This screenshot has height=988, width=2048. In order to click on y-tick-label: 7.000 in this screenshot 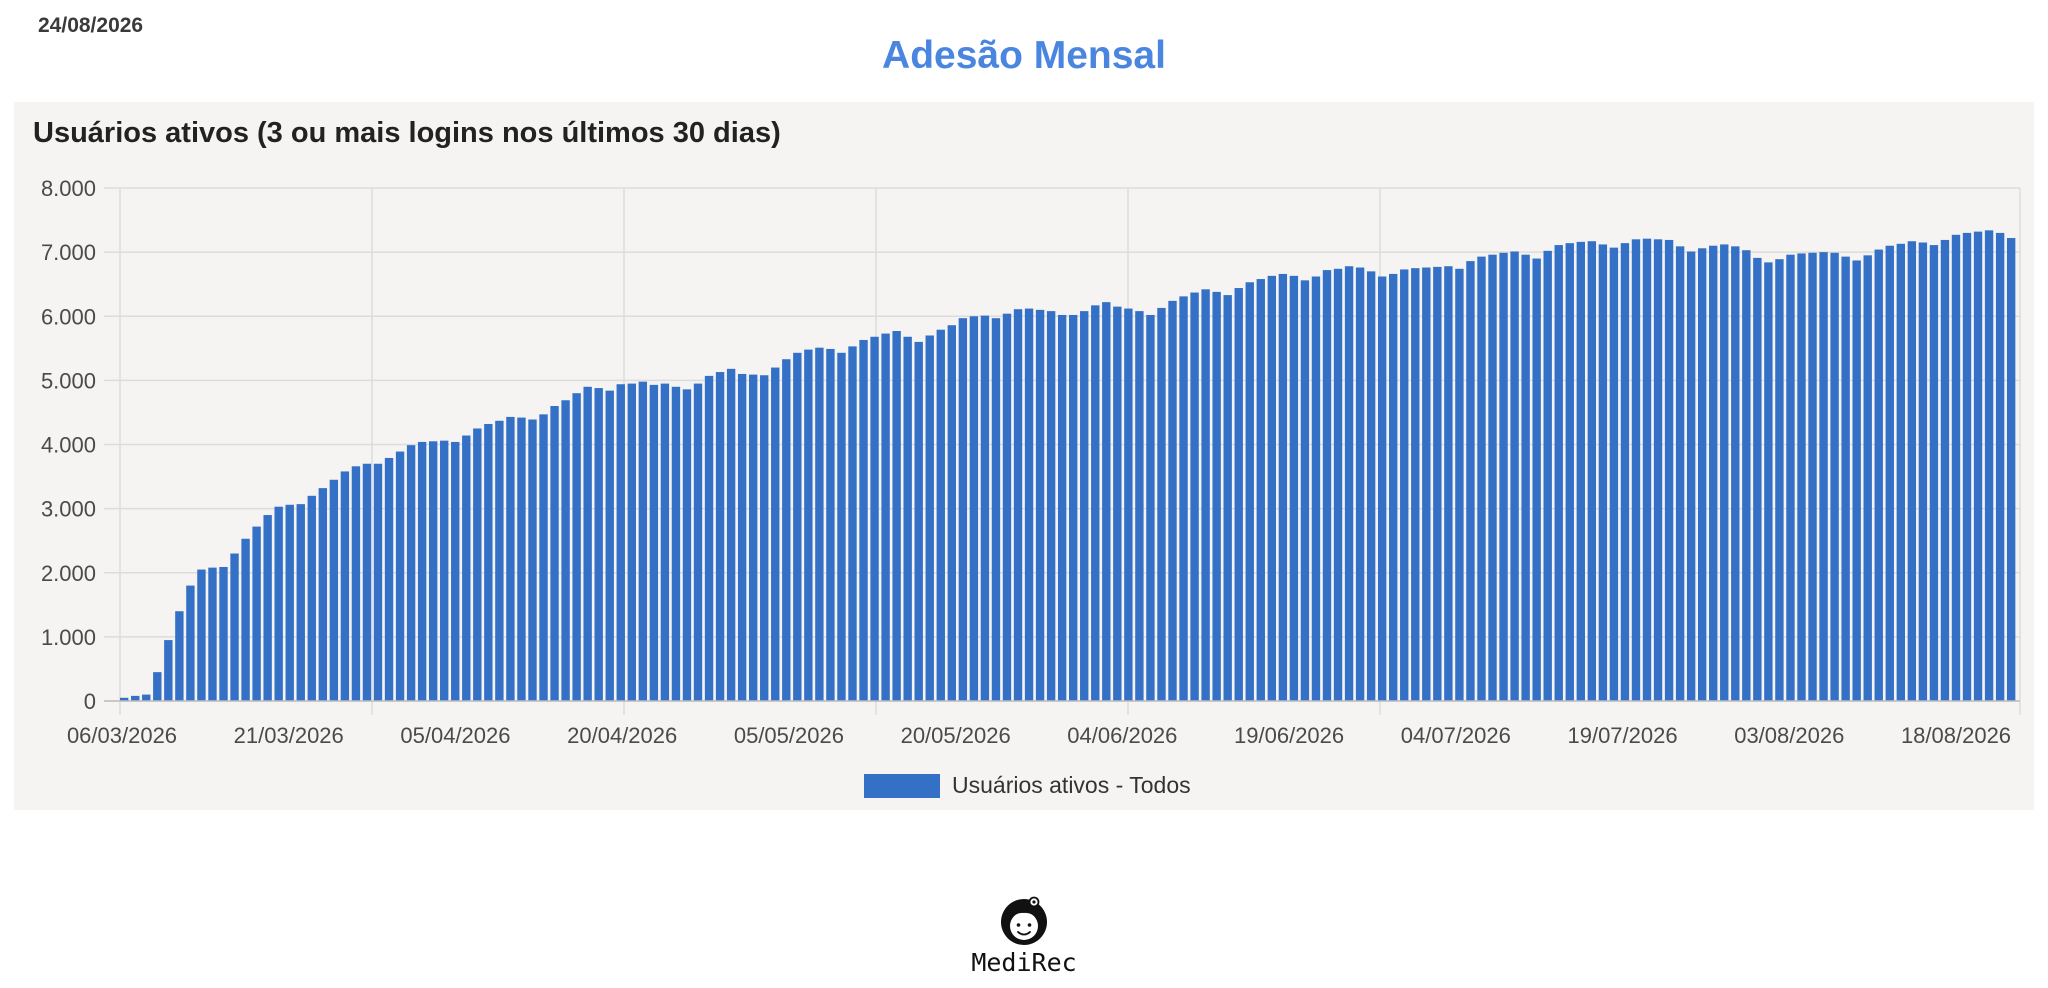, I will do `click(68, 252)`.